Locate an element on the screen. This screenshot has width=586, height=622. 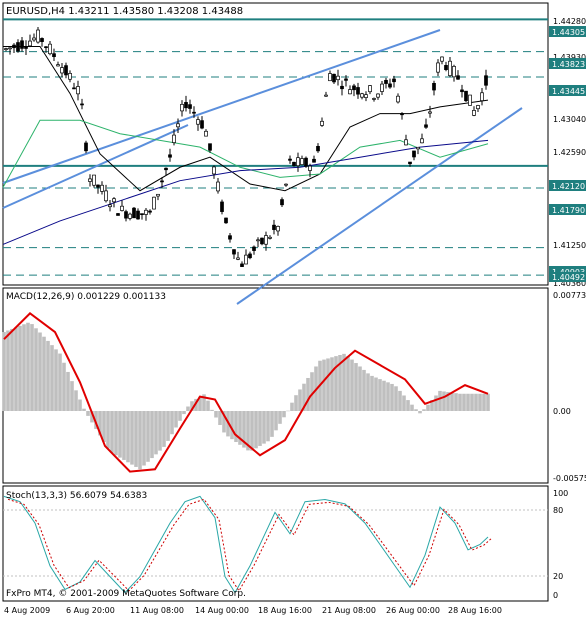
level-label: 1.43823 is located at coordinates (568, 64).